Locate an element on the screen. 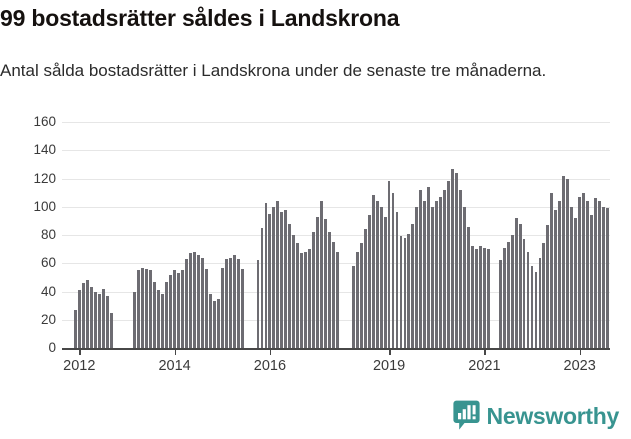 Image resolution: width=631 pixels, height=439 pixels. y-axis-tick: 80 is located at coordinates (28, 235).